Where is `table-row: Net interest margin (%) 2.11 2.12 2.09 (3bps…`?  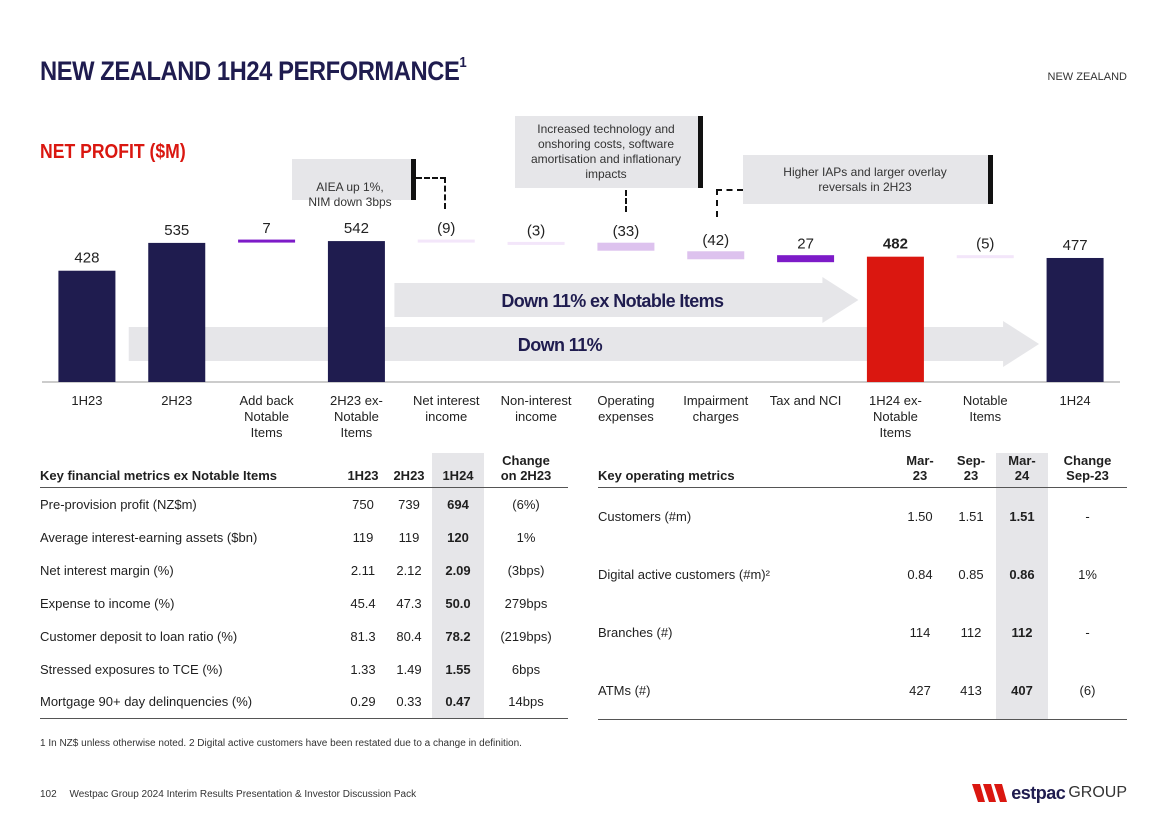
table-row: Net interest margin (%) 2.11 2.12 2.09 (3bps… is located at coordinates (304, 570).